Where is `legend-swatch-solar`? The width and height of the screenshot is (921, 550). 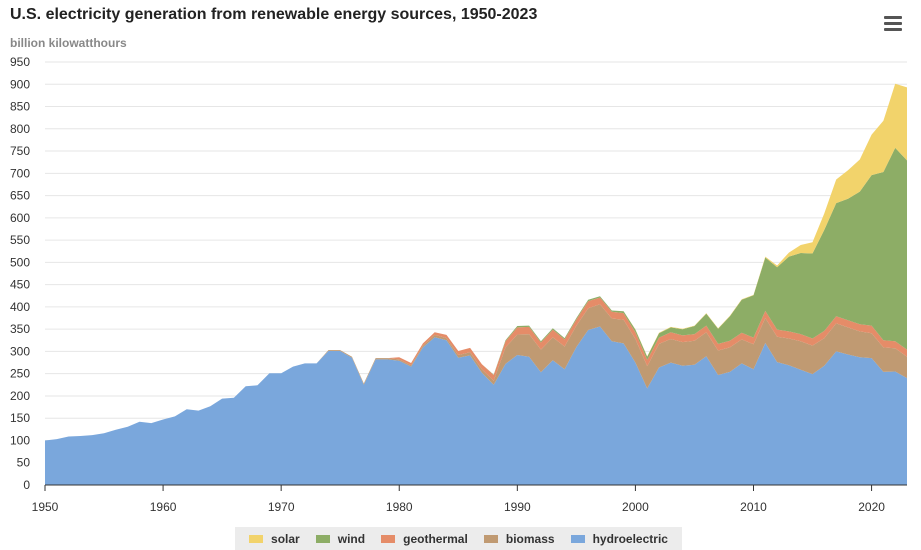
legend-swatch-solar is located at coordinates (256, 538).